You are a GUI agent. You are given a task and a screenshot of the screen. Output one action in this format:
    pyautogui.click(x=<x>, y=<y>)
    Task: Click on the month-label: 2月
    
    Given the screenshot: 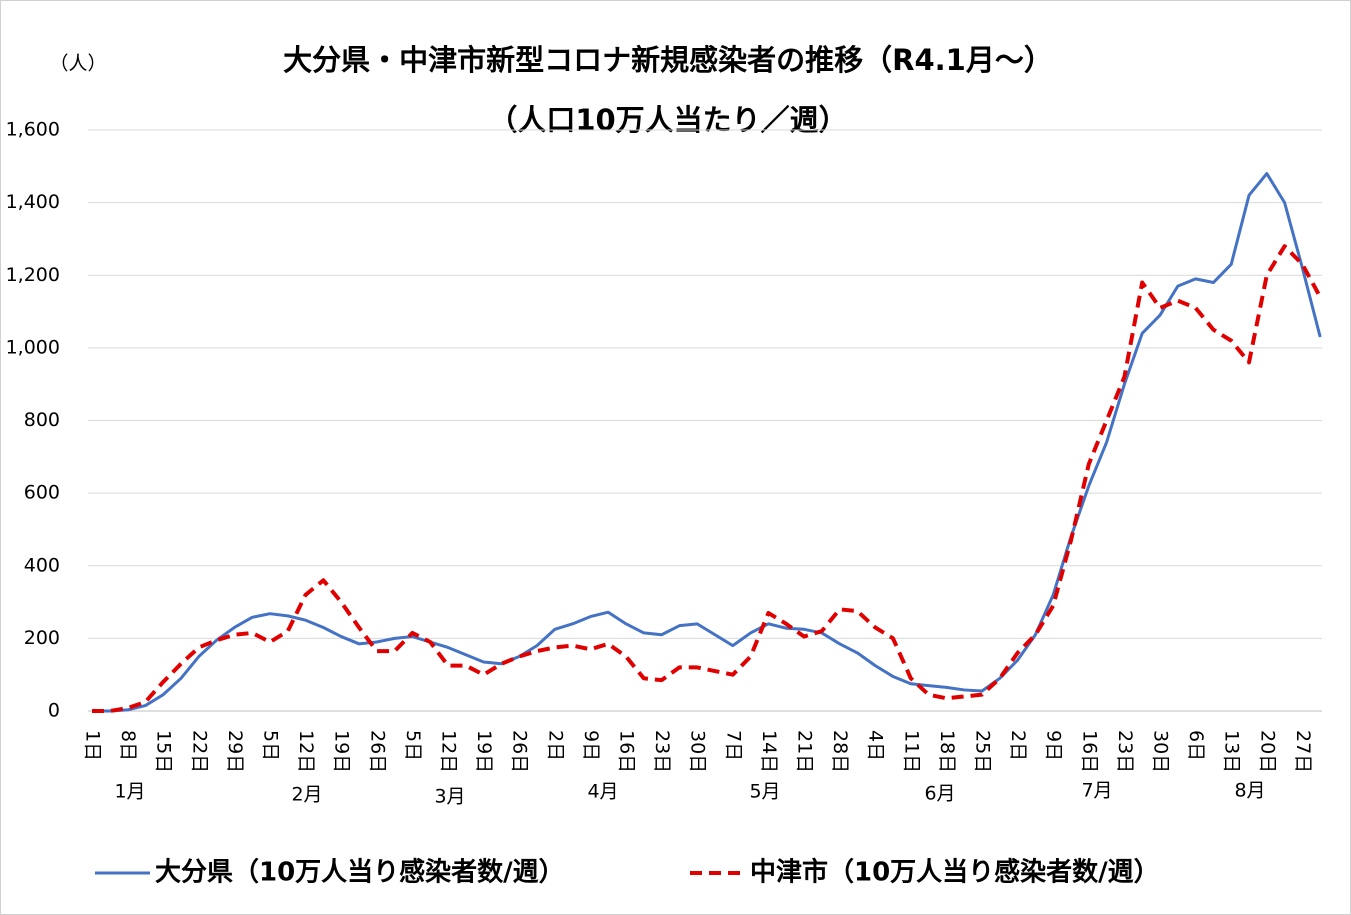 What is the action you would take?
    pyautogui.click(x=306, y=795)
    